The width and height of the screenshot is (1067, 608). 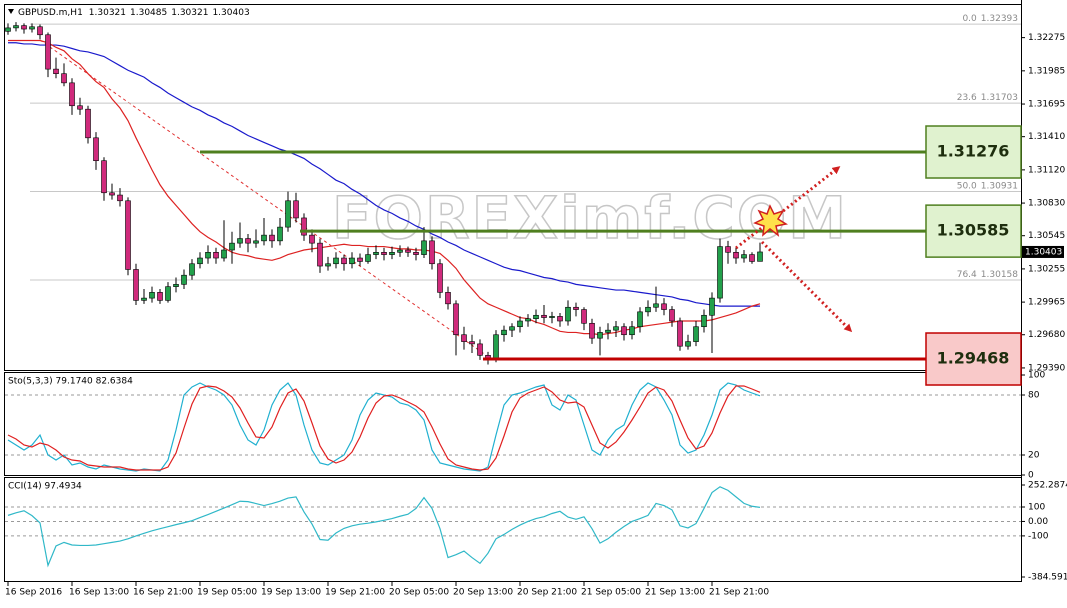 What do you see at coordinates (1038, 522) in the screenshot?
I see `y-tick-label: 0.00` at bounding box center [1038, 522].